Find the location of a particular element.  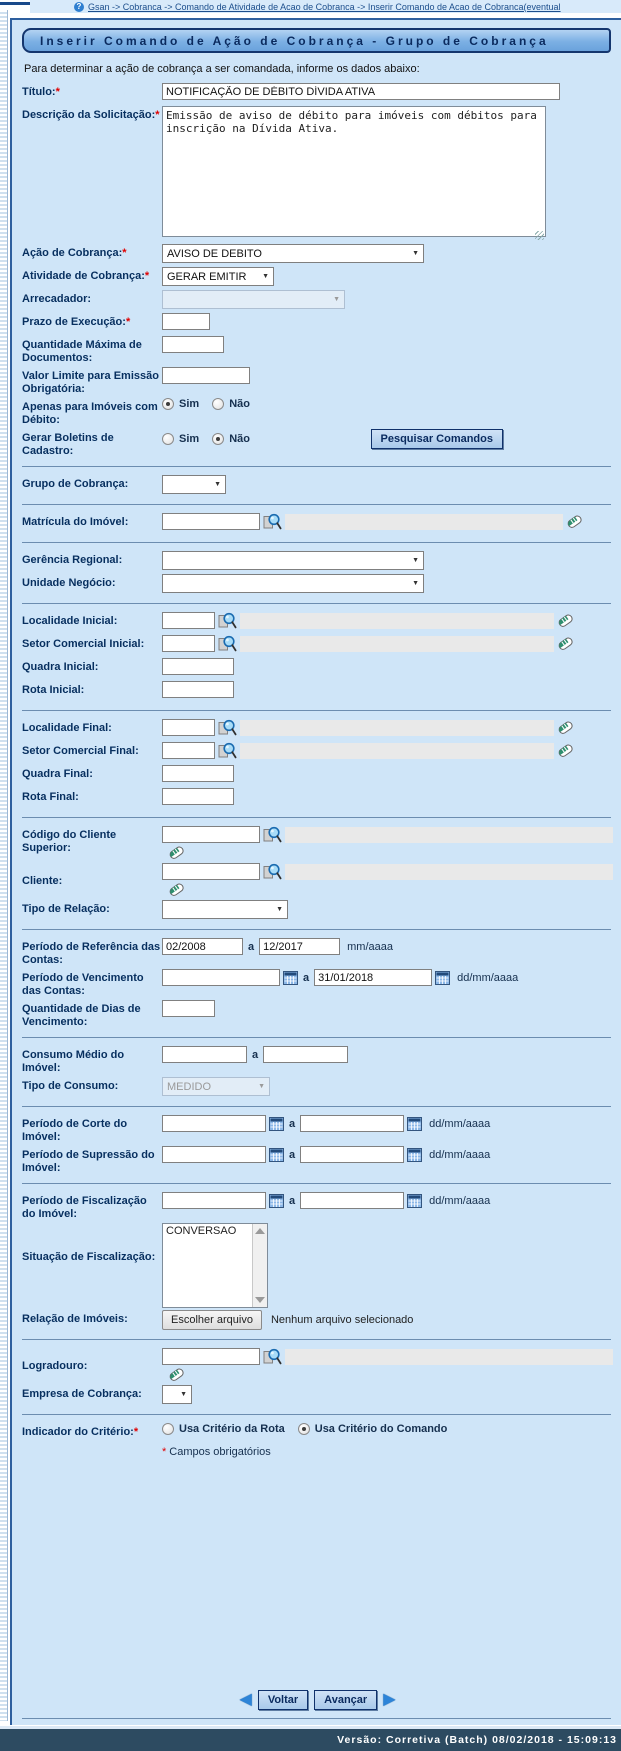

empresa-cobranca-select: ▼ is located at coordinates (177, 1394).